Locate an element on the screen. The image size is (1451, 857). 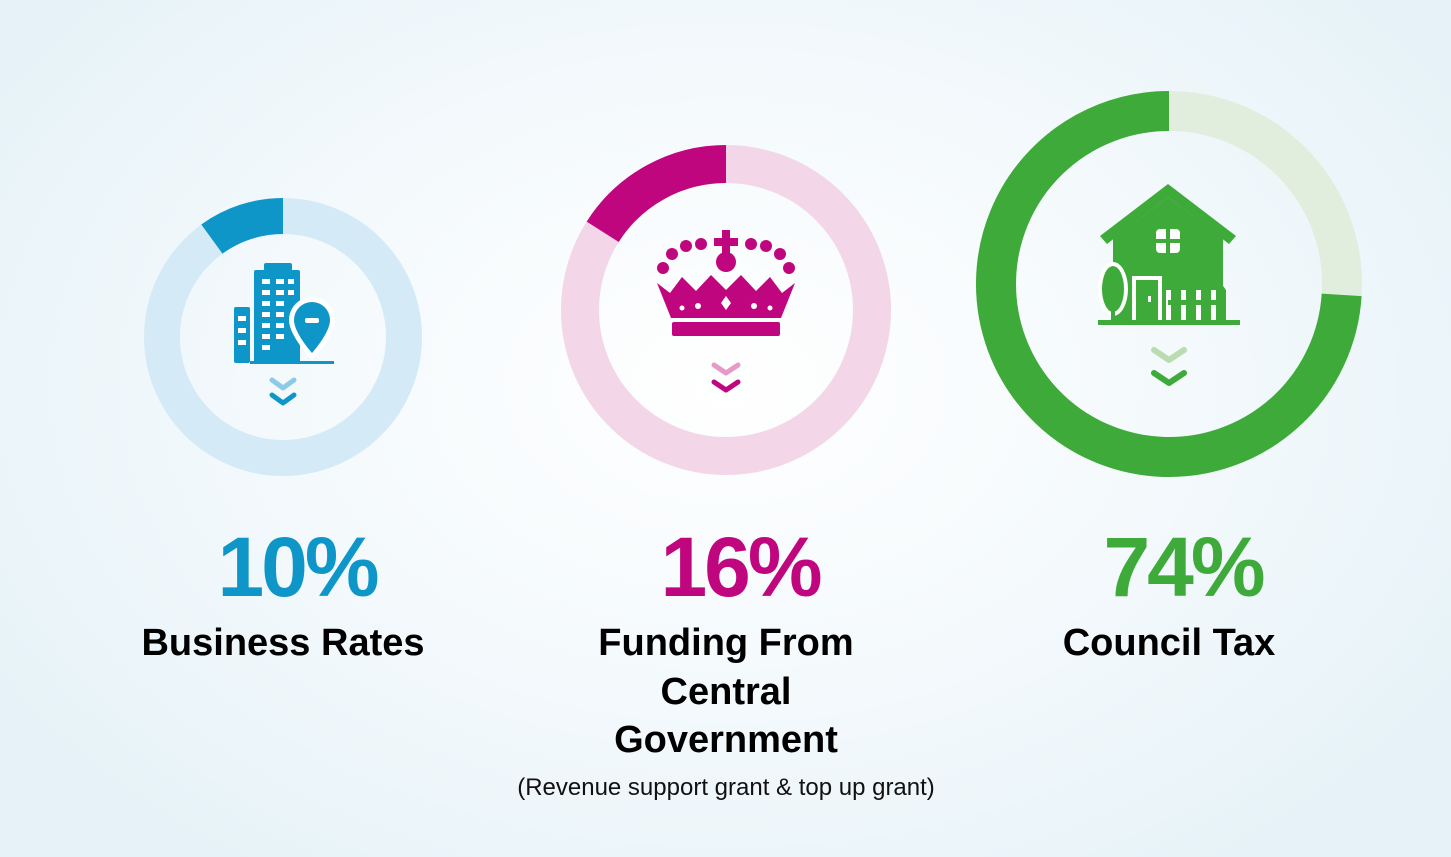
value-label-council-tax: 74% is located at coordinates (1183, 567).